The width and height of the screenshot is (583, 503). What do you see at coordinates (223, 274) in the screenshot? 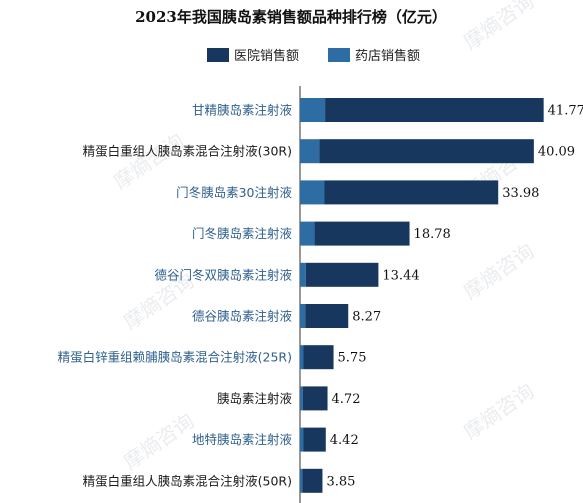
I see `category-label: 德谷门冬双胰岛素注射液` at bounding box center [223, 274].